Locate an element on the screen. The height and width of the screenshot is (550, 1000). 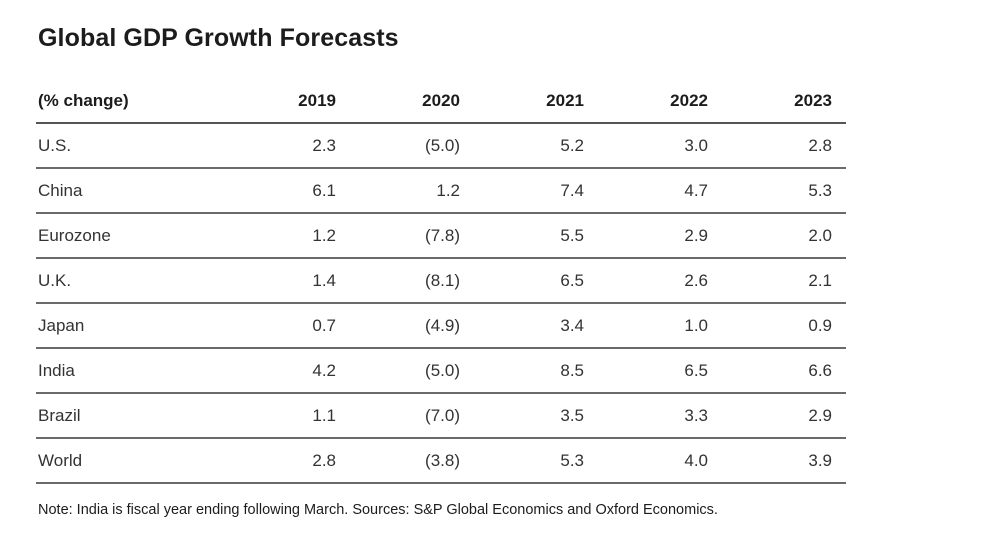
column-header: 2020 is located at coordinates (412, 102).